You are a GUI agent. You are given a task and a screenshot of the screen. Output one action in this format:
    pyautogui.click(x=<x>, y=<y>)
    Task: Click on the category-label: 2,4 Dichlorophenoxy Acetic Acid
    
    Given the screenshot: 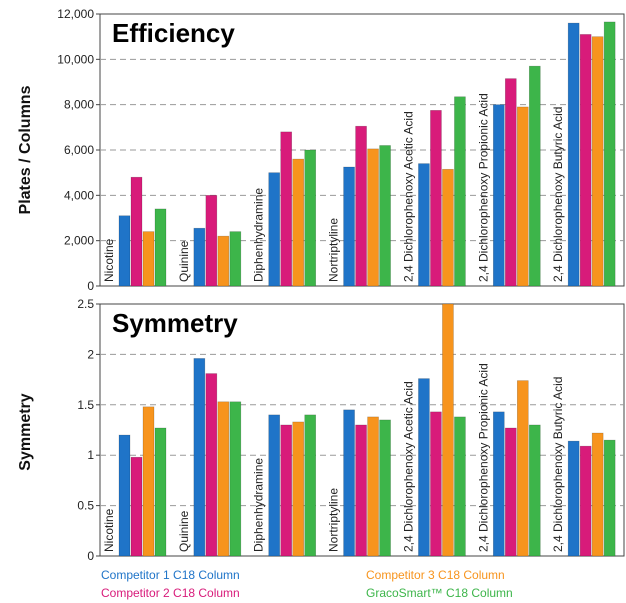 What is the action you would take?
    pyautogui.click(x=408, y=196)
    